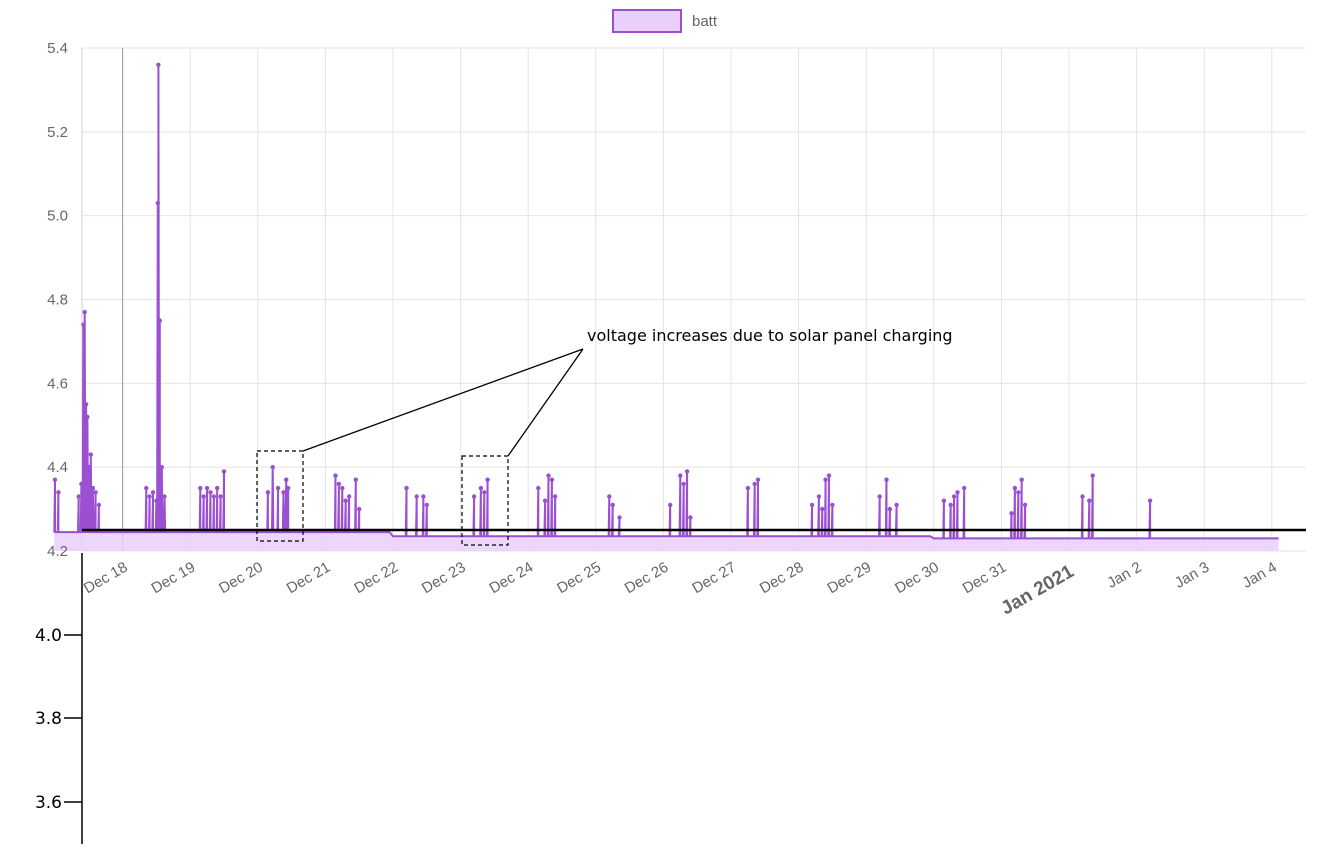  Describe the element at coordinates (444, 578) in the screenshot. I see `x-tick-label: Dec 23` at that location.